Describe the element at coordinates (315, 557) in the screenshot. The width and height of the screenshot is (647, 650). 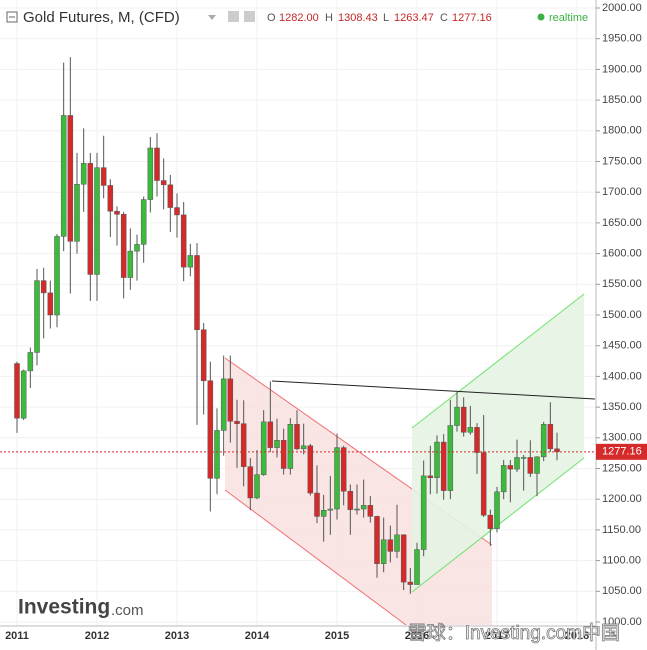
I see `down-channel-lower` at that location.